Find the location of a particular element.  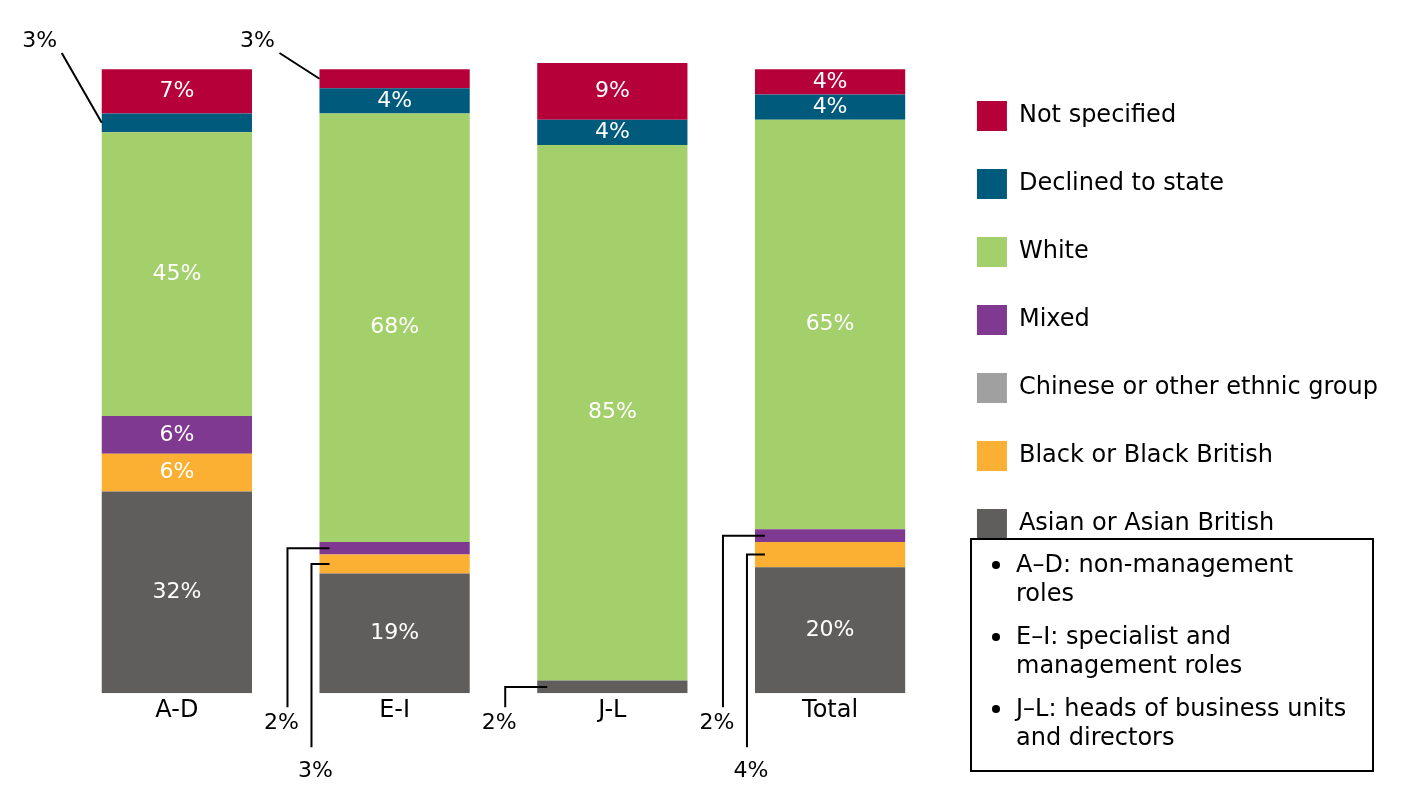

data-label: 7% is located at coordinates (177, 90).